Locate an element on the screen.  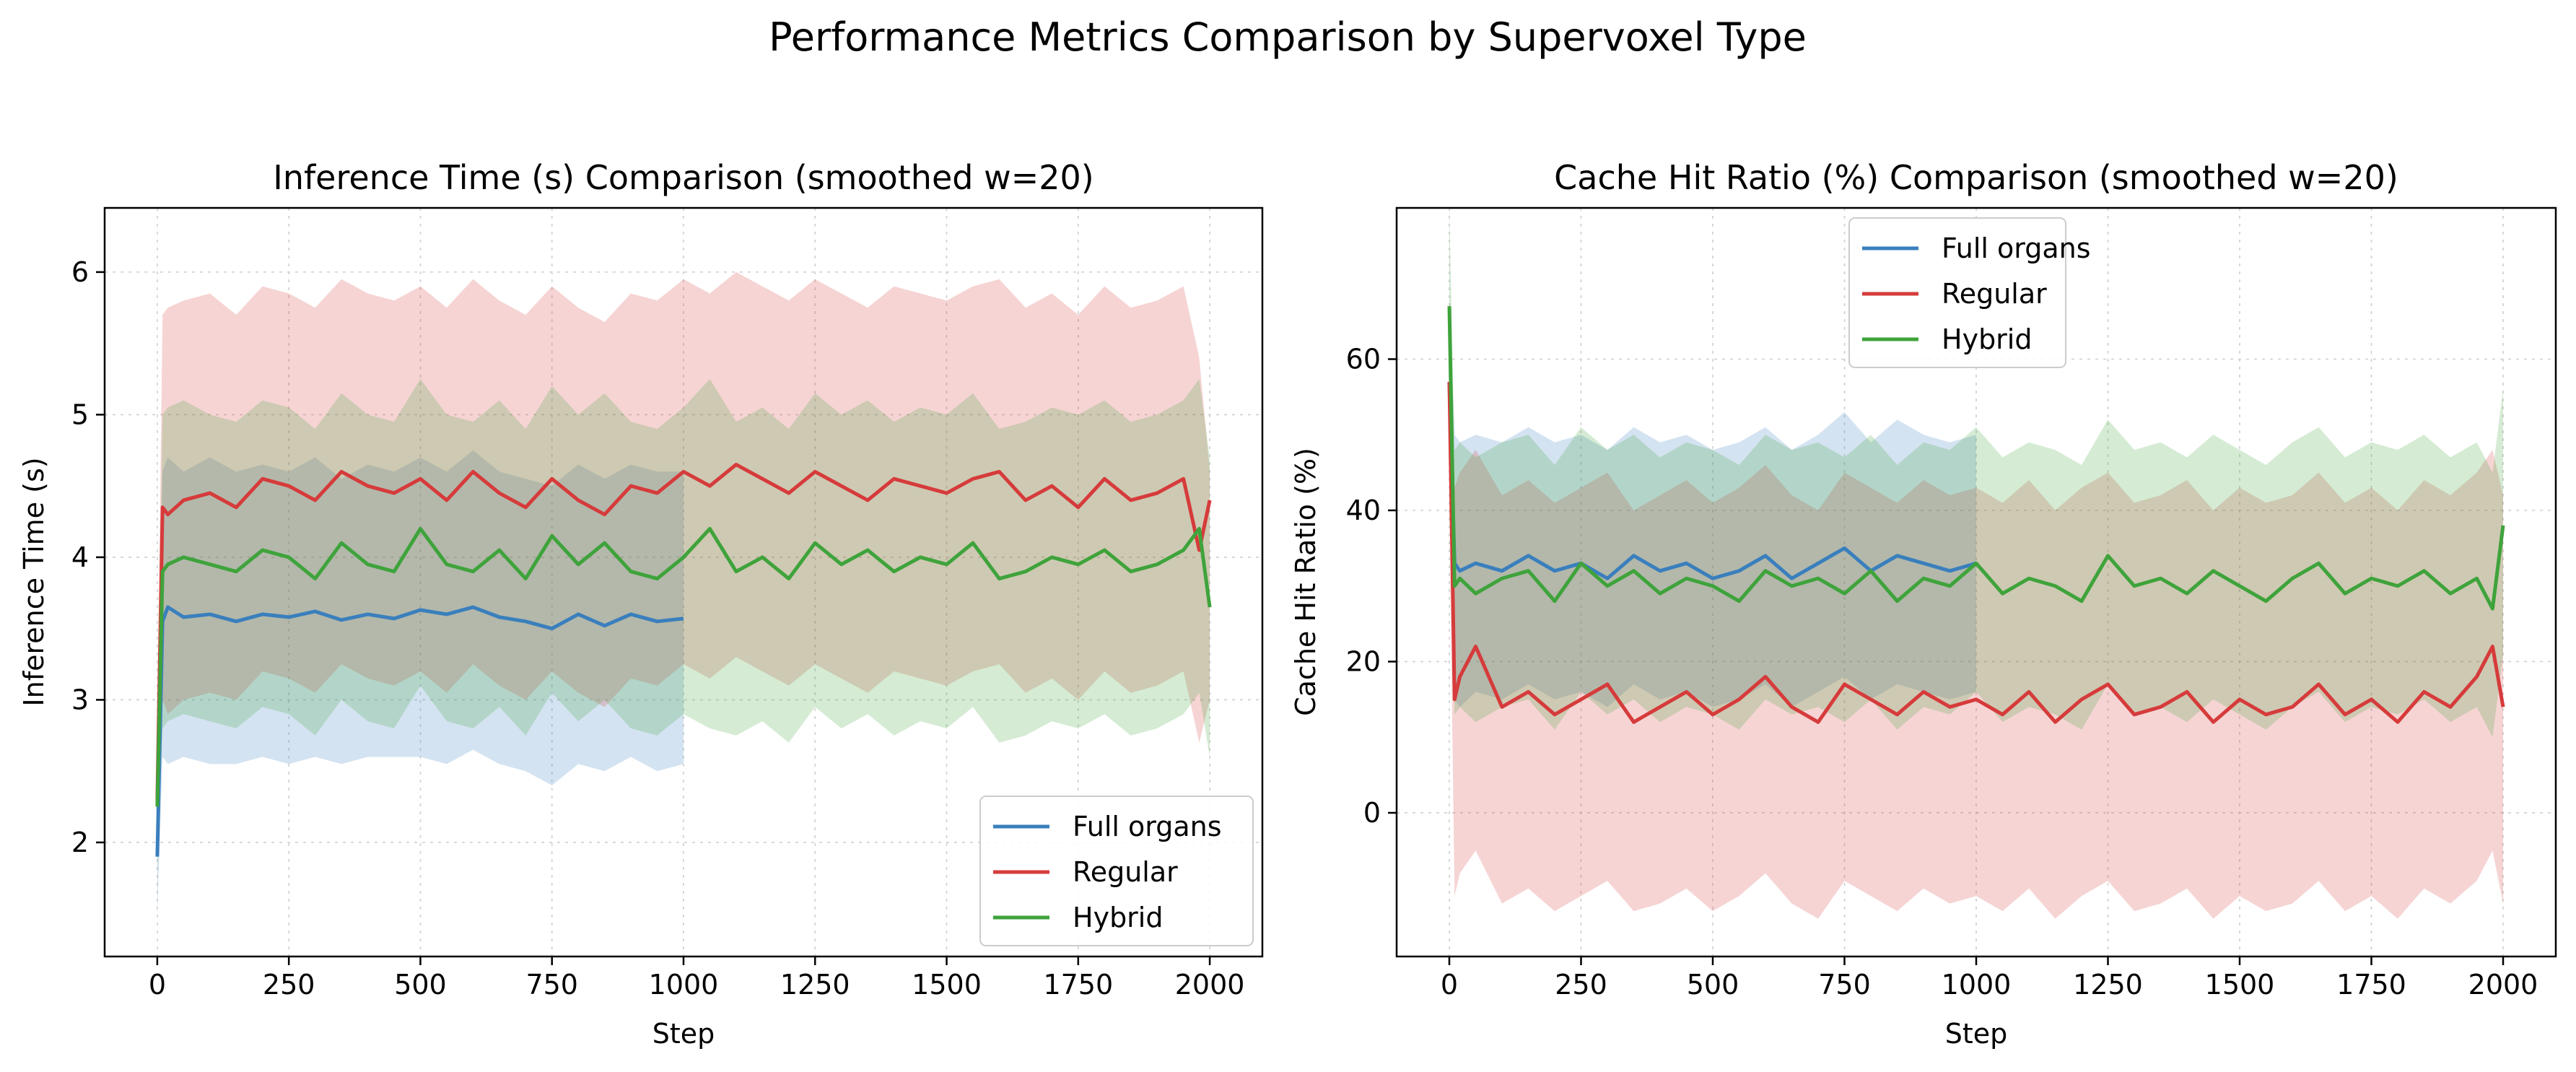
y-axis-ticks: 2 3 4 5 6 is located at coordinates (88, 557).